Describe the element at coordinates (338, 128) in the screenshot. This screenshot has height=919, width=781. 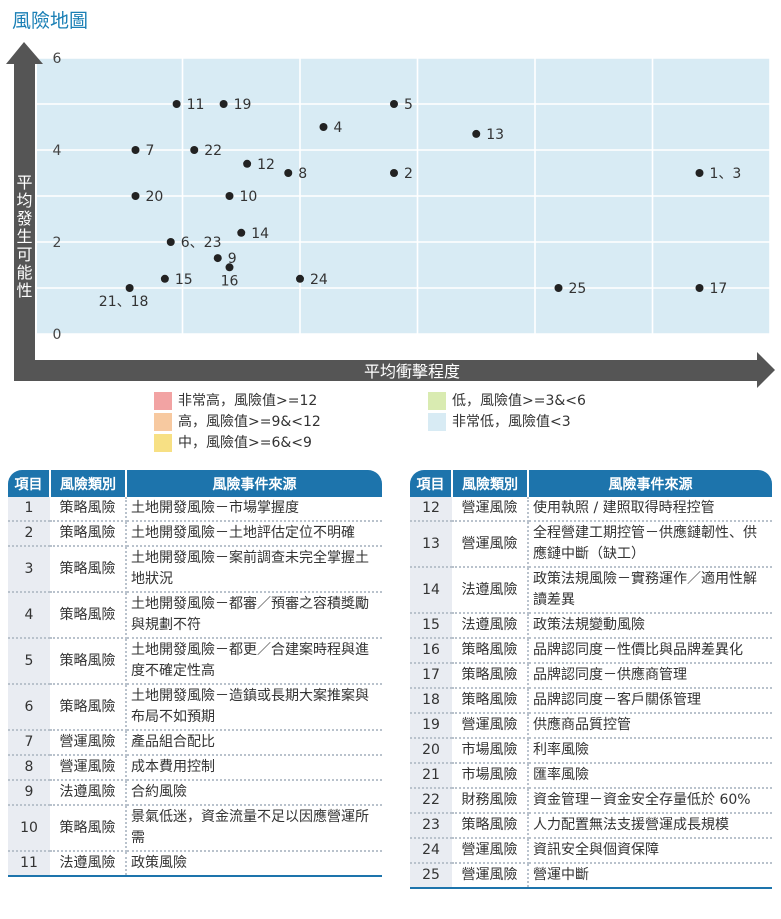
I see `point-label: 4` at that location.